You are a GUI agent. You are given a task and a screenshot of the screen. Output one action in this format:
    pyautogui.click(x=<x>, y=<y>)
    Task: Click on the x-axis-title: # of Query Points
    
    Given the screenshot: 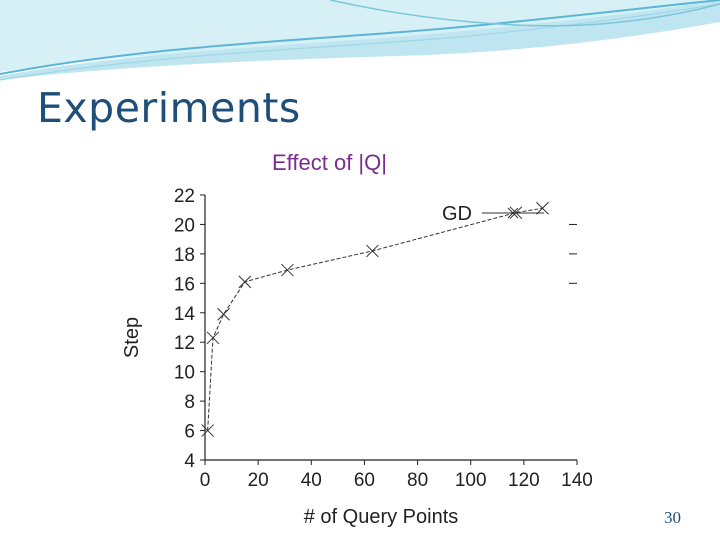 What is the action you would take?
    pyautogui.click(x=381, y=517)
    